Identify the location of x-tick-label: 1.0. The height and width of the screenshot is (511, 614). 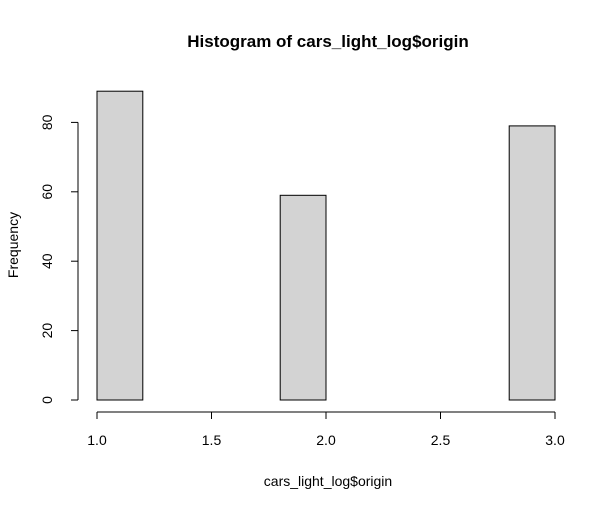
(97, 440).